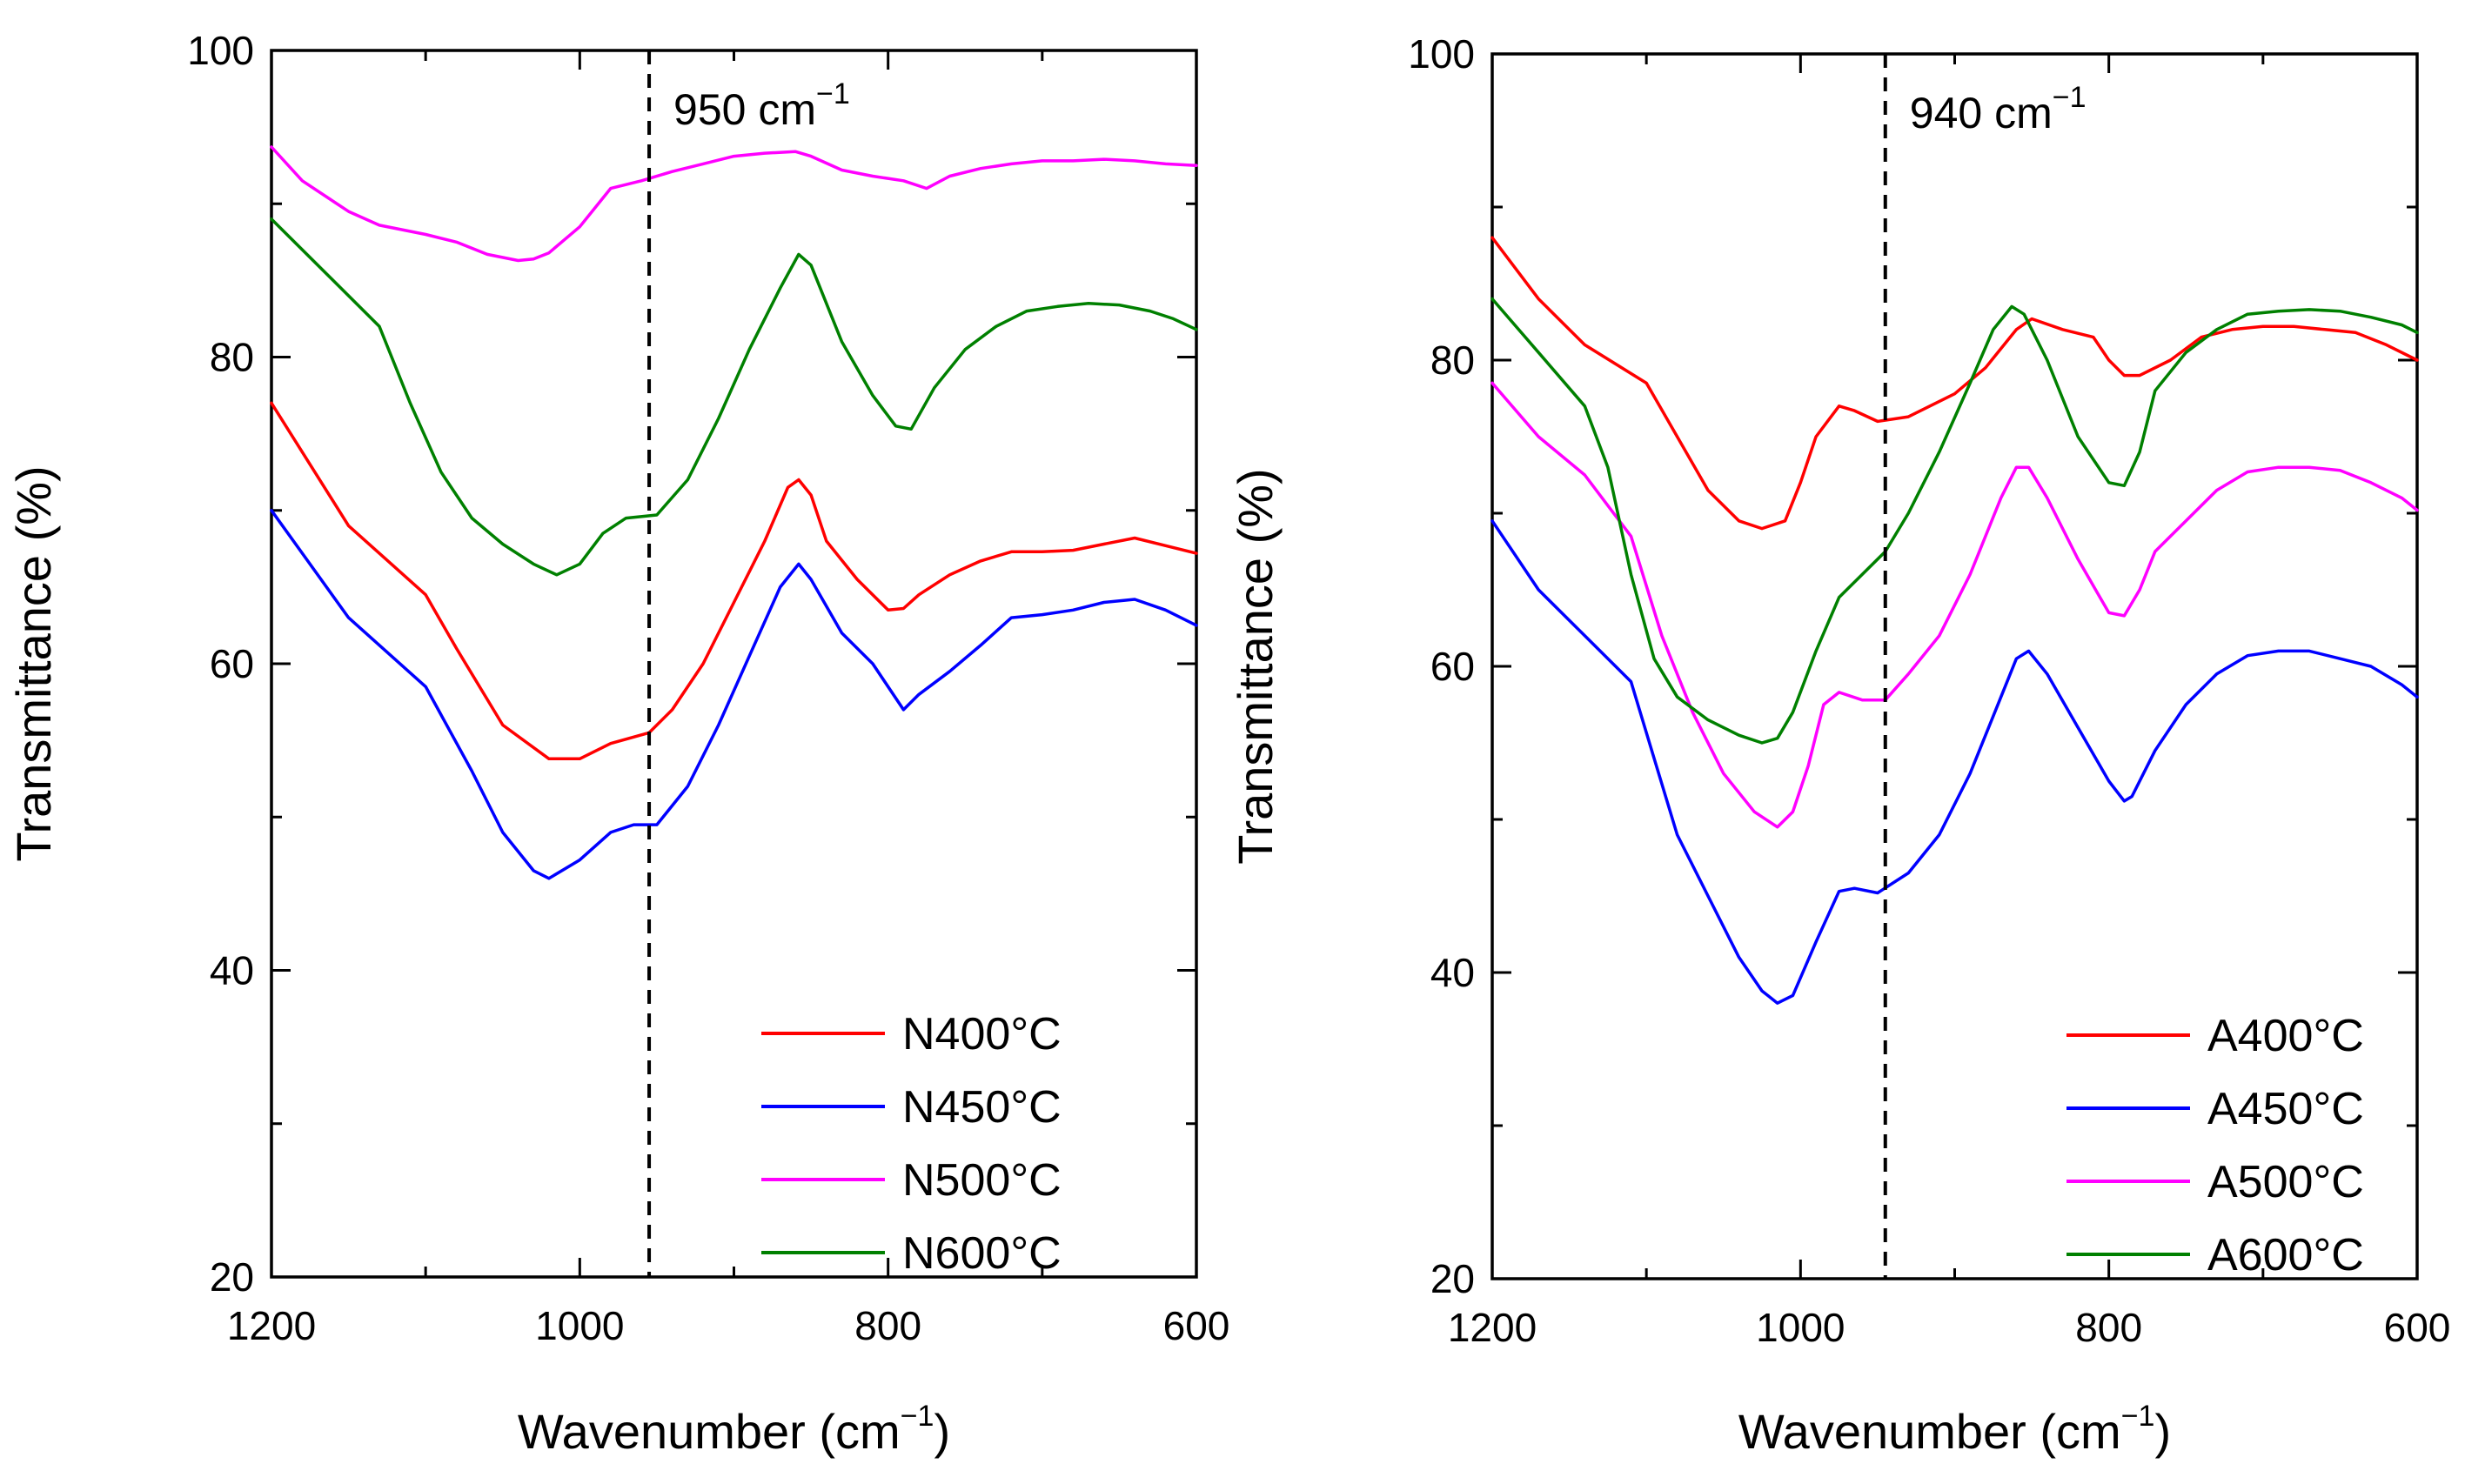 This screenshot has height=1484, width=2465. I want to click on series-line-n500c, so click(734, 204).